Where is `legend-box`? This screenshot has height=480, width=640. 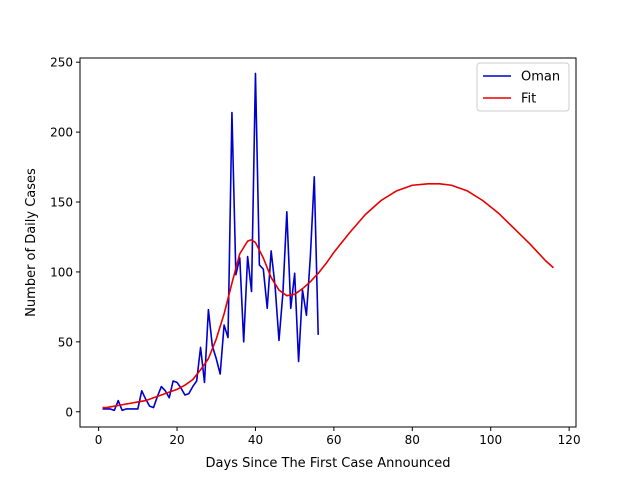 legend-box is located at coordinates (523, 87).